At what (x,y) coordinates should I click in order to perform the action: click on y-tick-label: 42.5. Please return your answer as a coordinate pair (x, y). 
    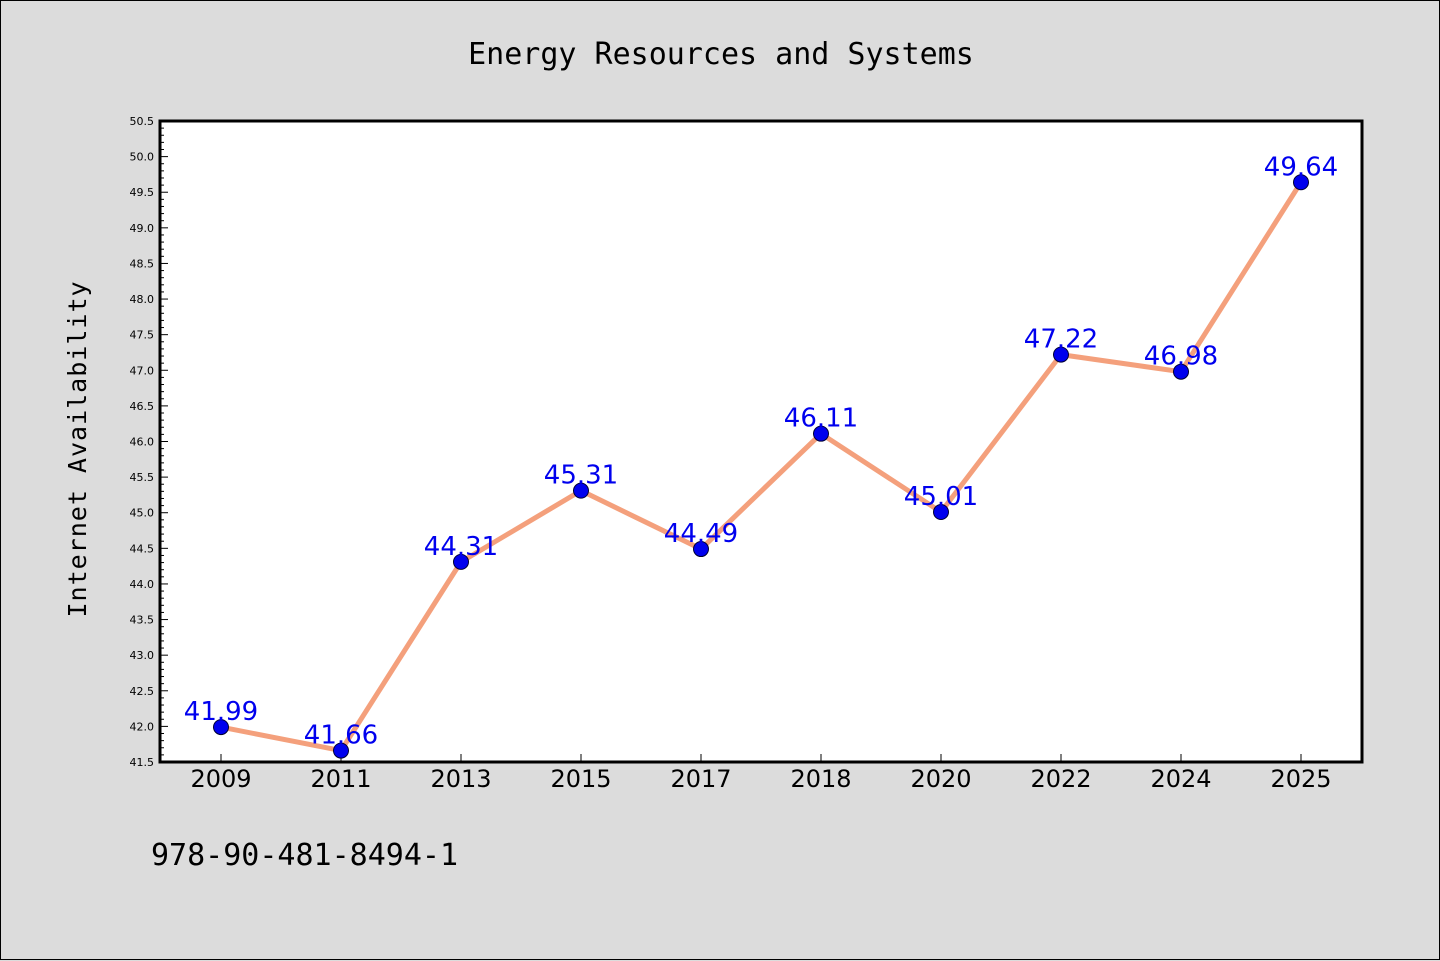
    Looking at the image, I should click on (142, 691).